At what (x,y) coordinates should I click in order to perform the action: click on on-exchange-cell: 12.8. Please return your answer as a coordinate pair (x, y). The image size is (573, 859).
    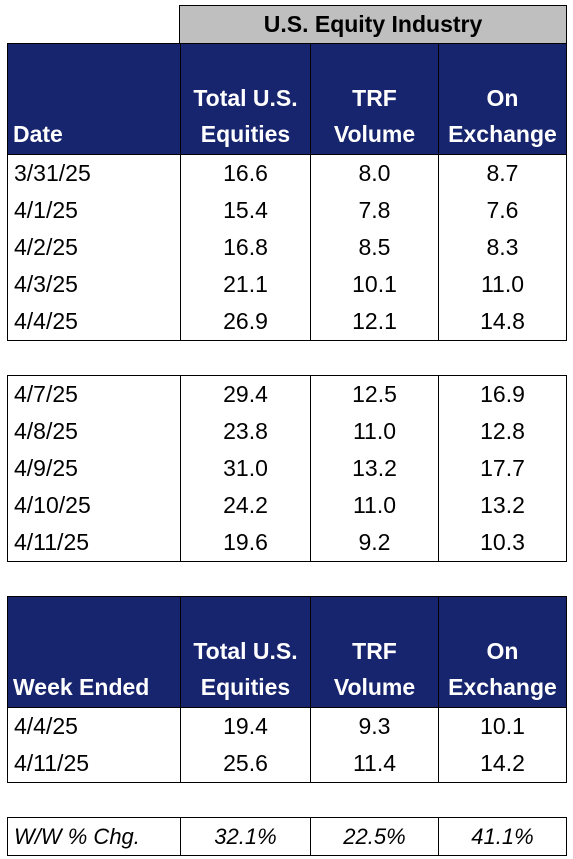
    Looking at the image, I should click on (502, 431).